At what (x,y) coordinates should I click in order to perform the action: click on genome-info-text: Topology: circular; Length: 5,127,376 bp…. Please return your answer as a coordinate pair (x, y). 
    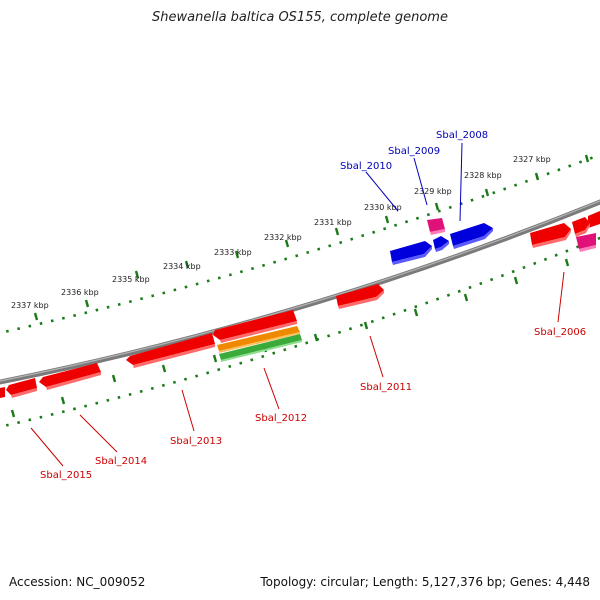
    Looking at the image, I should click on (425, 582).